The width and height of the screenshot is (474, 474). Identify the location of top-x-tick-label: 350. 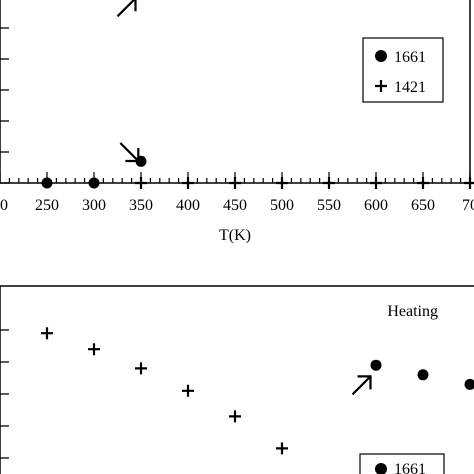
(141, 205).